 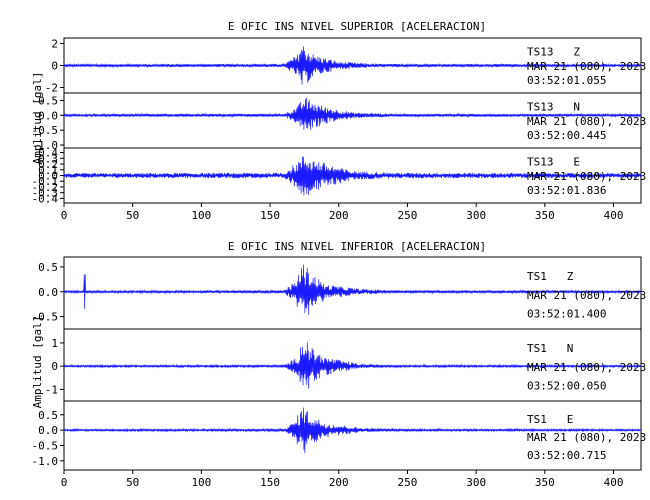 What do you see at coordinates (54, 343) in the screenshot?
I see `y-tick-label: 1` at bounding box center [54, 343].